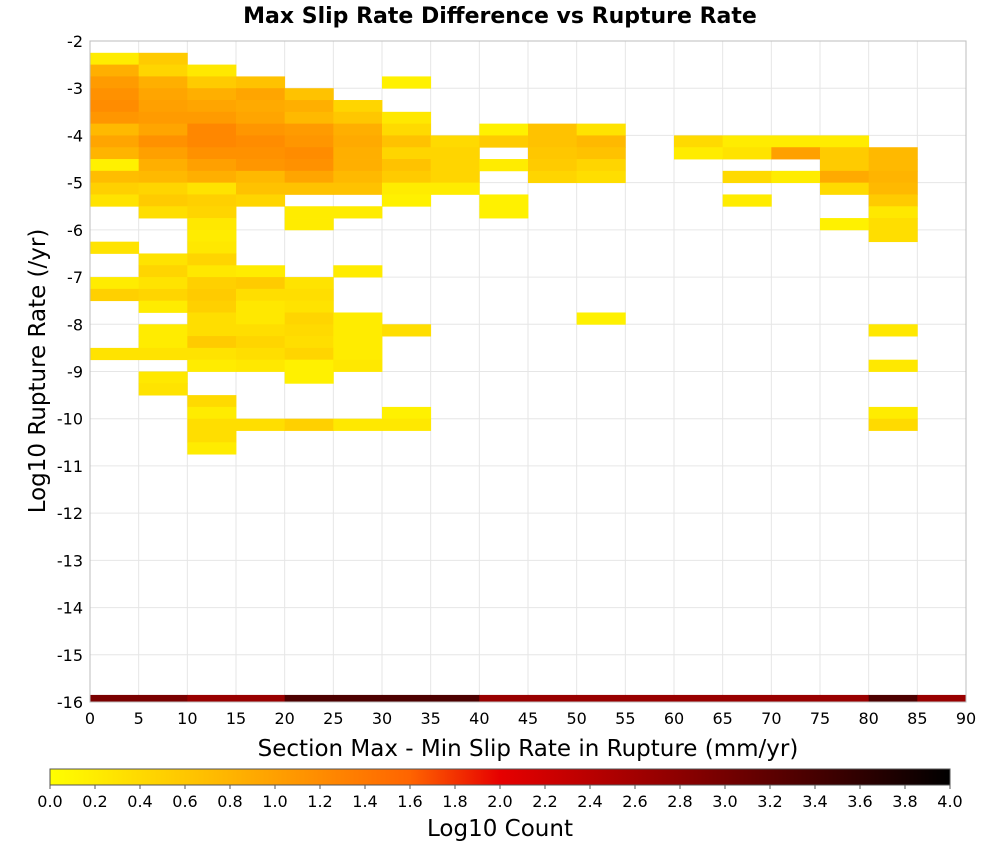  I want to click on x-tick-label: 85, so click(917, 718).